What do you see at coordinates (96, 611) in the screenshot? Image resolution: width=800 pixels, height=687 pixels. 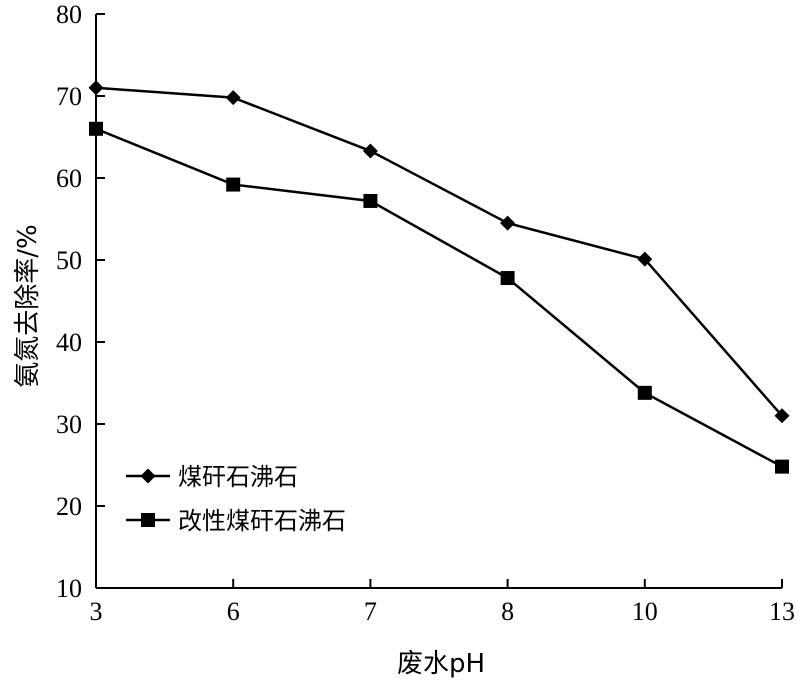 I see `x-tick-label: 3` at bounding box center [96, 611].